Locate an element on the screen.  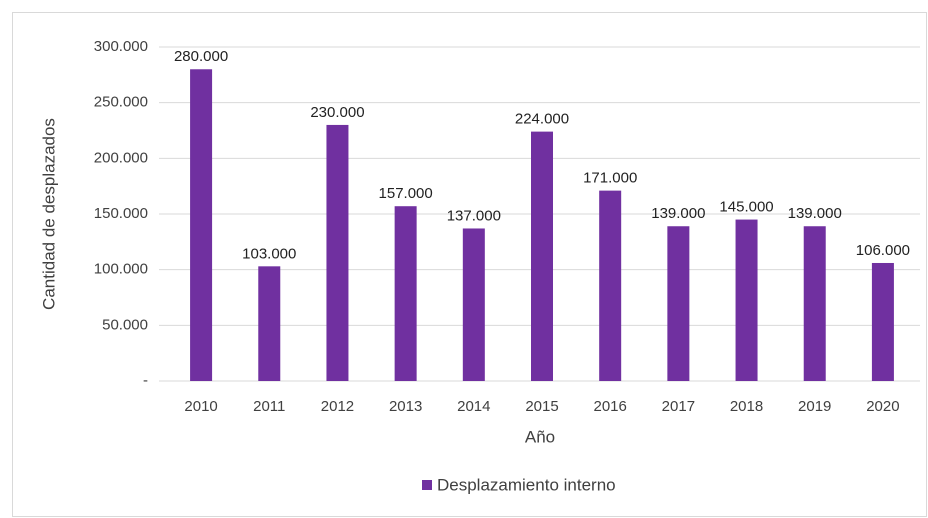
data-label: 157.000 is located at coordinates (406, 193).